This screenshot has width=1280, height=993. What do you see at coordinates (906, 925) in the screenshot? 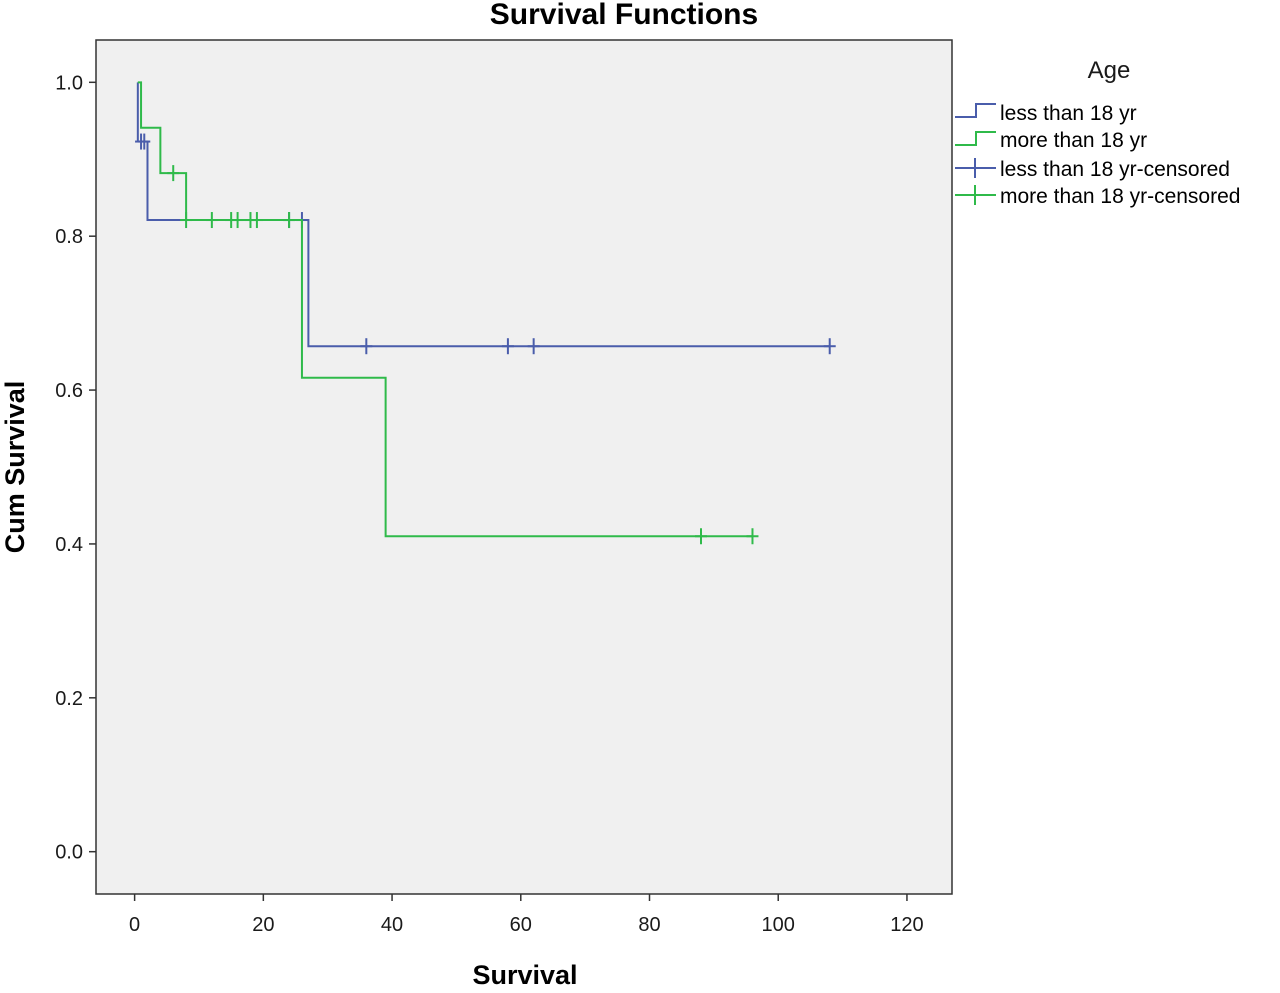
I see `x-tick-label: 120` at bounding box center [906, 925].